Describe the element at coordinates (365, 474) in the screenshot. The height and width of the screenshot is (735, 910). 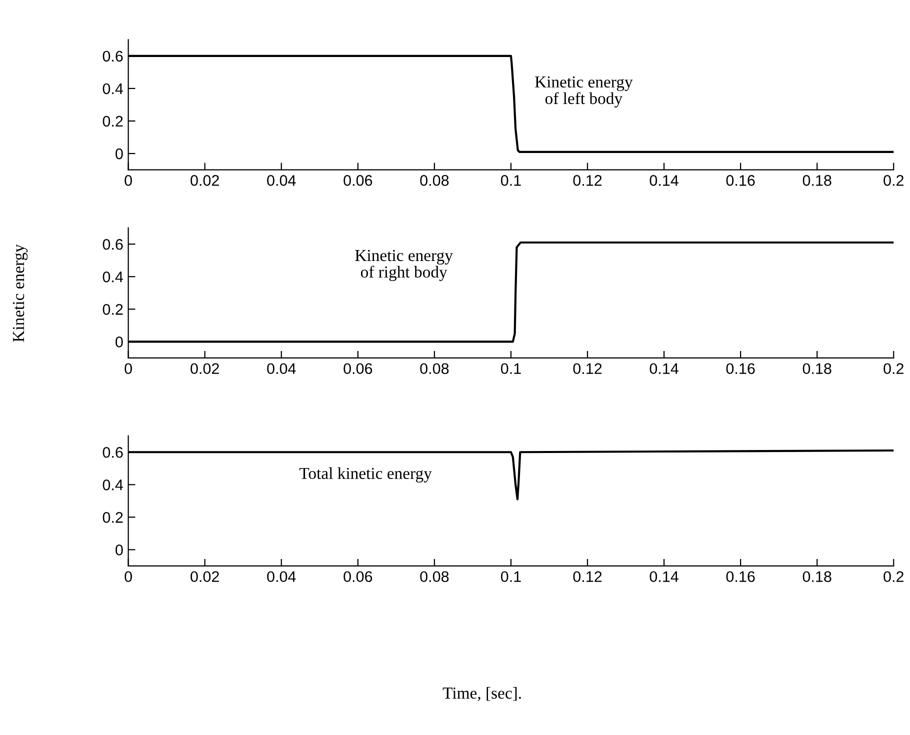
I see `annotation: Total kinetic energy` at that location.